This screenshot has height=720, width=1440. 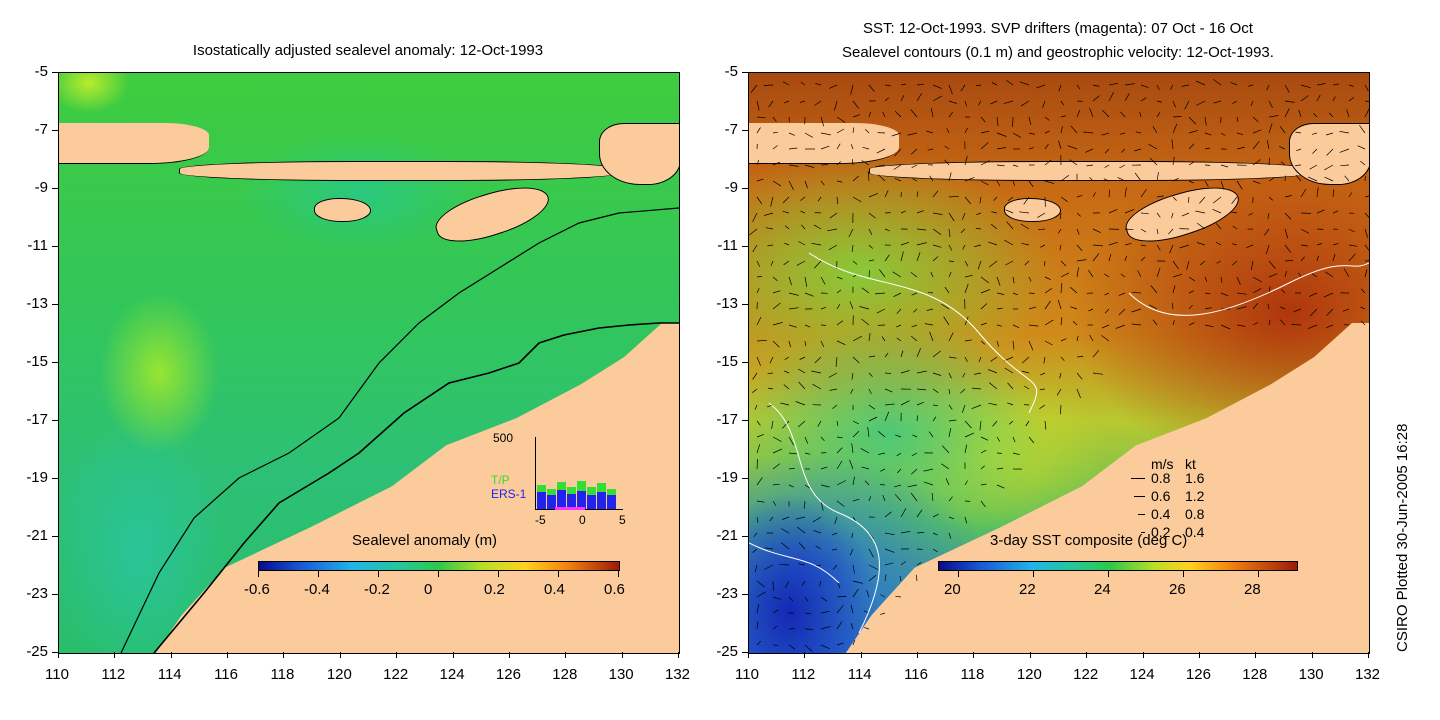 I want to click on right-colorbar, so click(x=1118, y=566).